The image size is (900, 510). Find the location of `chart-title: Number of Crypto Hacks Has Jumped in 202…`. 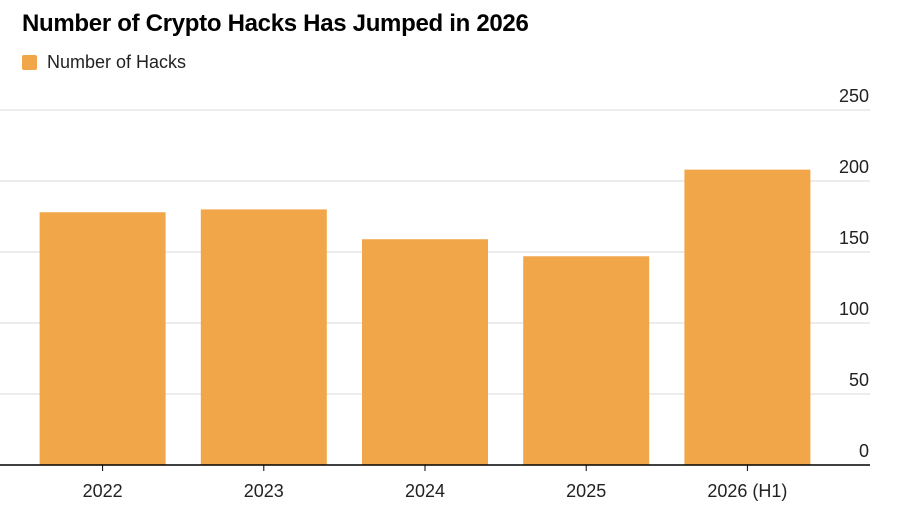

chart-title: Number of Crypto Hacks Has Jumped in 202… is located at coordinates (275, 23).